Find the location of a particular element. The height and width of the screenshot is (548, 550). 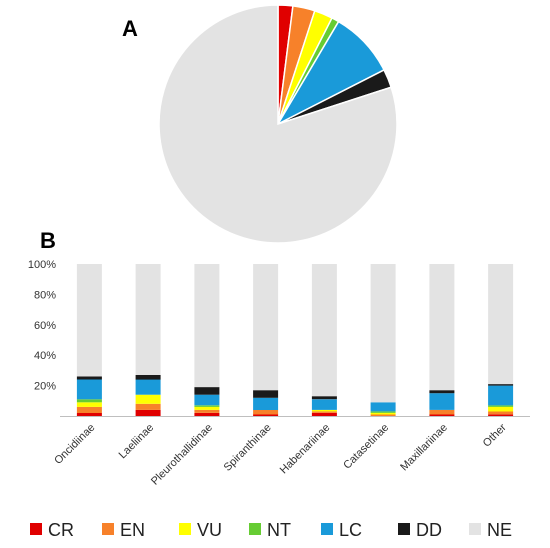

category-label: Spiranthinae is located at coordinates (248, 448).